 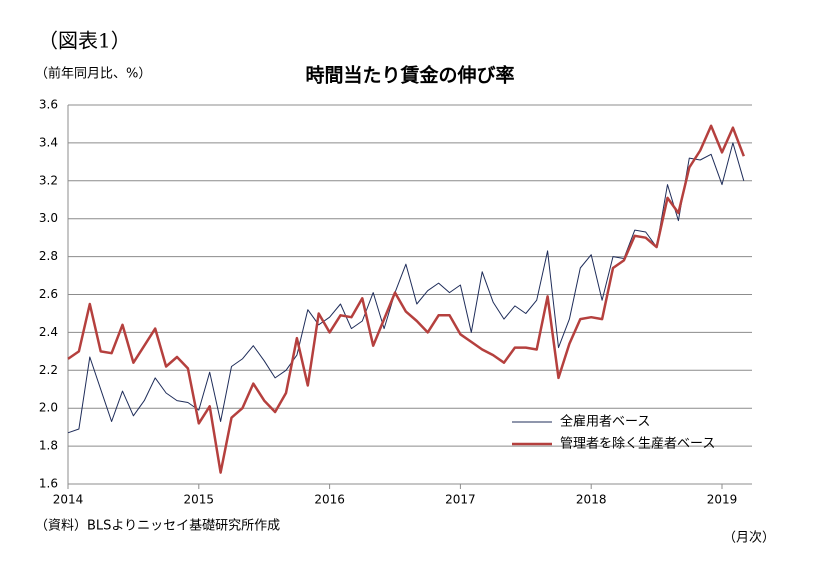 What do you see at coordinates (157, 526) in the screenshot?
I see `source: （資料）BLSよりニッセイ基礎研究所作成` at bounding box center [157, 526].